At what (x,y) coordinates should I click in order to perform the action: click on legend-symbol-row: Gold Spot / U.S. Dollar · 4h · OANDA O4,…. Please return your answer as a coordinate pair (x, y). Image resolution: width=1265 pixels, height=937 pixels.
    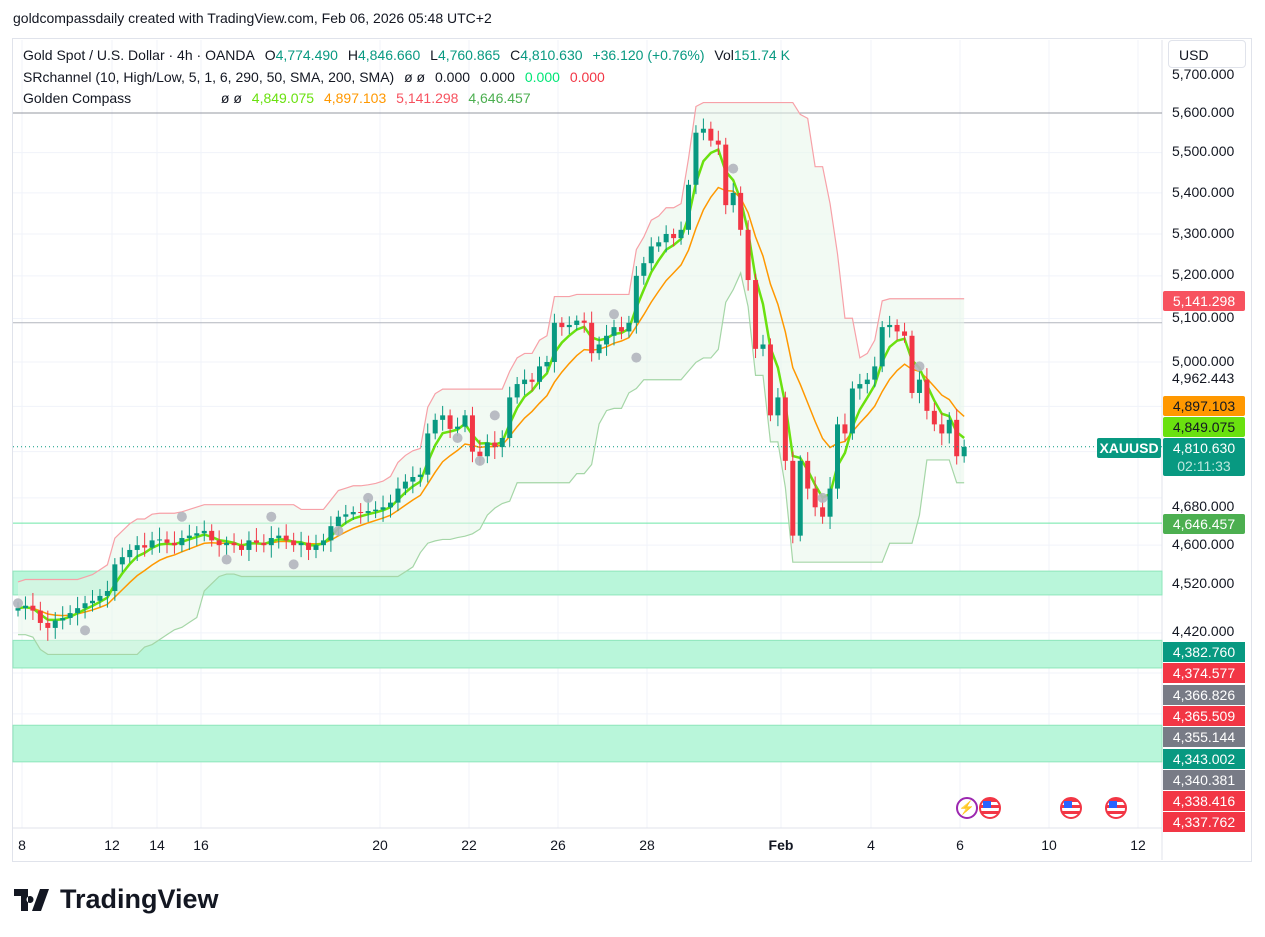
    Looking at the image, I should click on (406, 55).